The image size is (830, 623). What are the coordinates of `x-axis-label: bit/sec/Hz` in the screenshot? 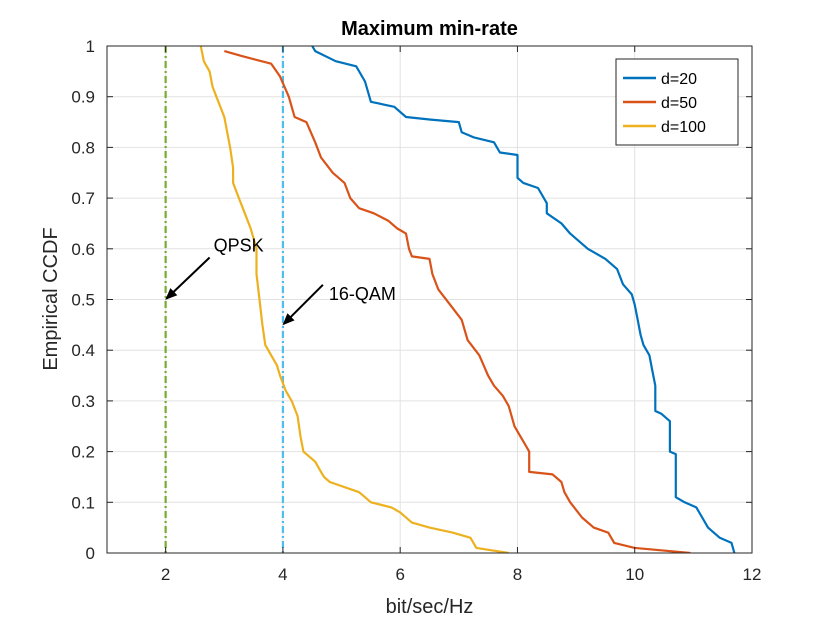 It's located at (430, 607).